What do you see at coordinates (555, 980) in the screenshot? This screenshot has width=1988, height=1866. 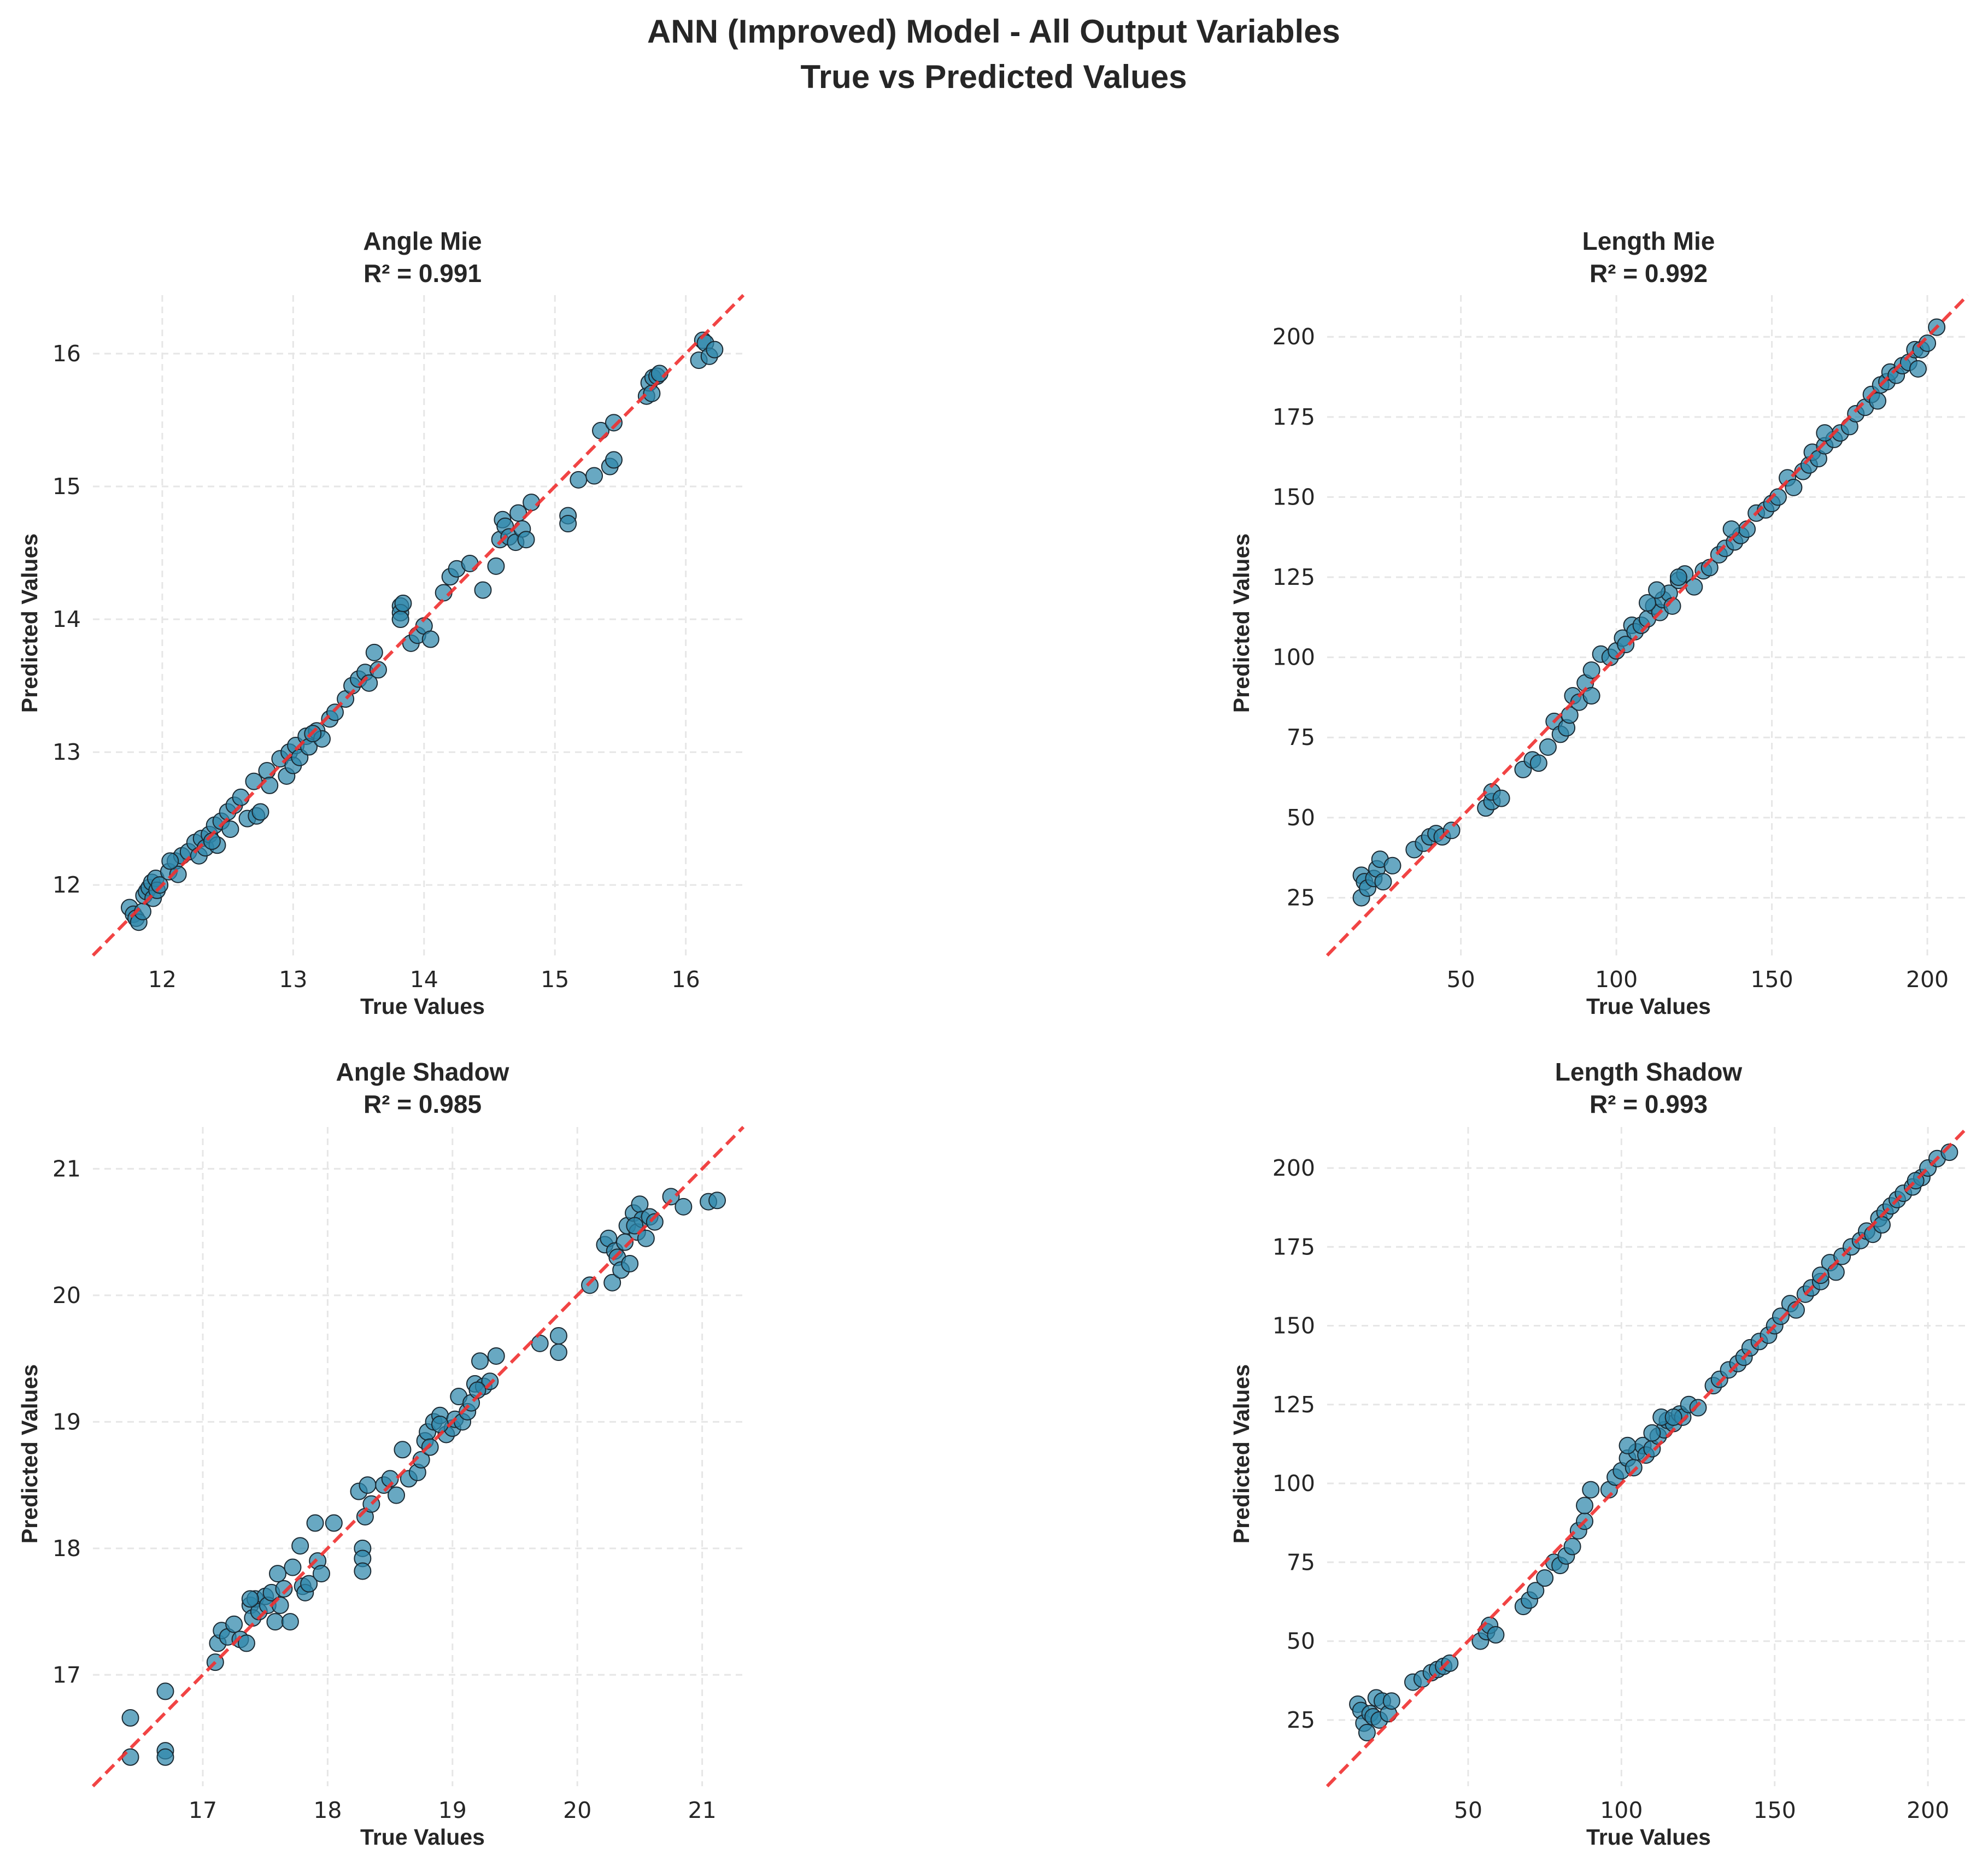 I see `x-tick-label: 15` at bounding box center [555, 980].